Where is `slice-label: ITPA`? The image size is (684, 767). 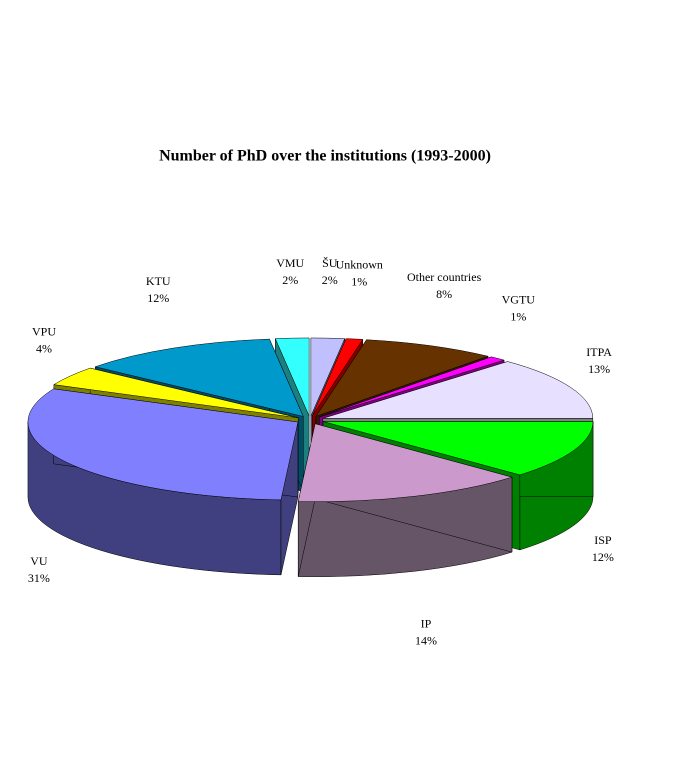
slice-label: ITPA is located at coordinates (599, 352).